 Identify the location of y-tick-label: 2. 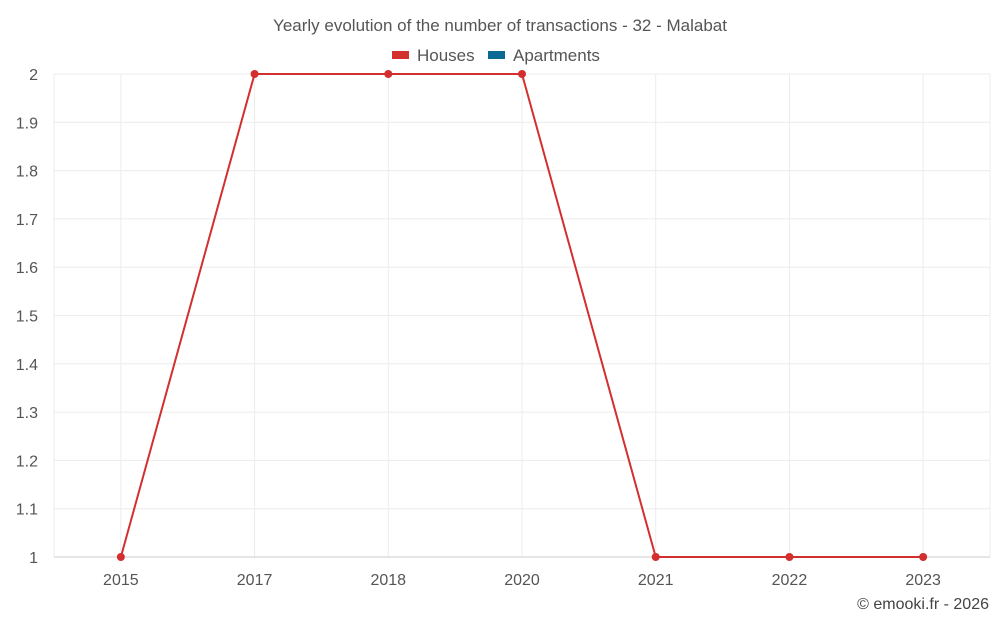
(33, 75).